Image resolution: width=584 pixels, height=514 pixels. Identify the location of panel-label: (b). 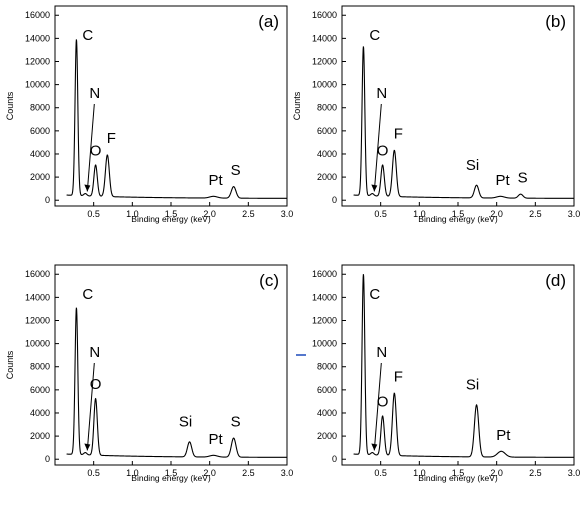
(555, 21).